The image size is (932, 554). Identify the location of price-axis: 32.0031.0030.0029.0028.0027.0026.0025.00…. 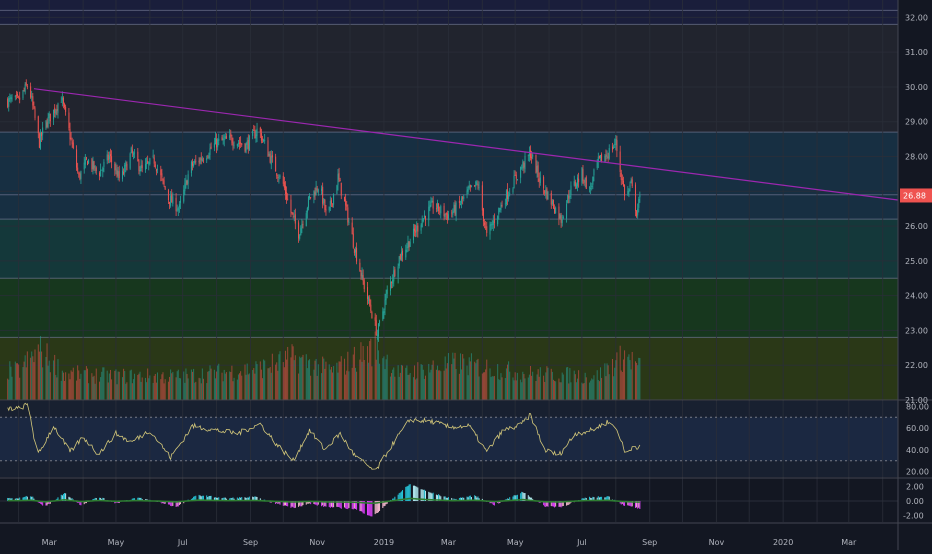
(916, 266).